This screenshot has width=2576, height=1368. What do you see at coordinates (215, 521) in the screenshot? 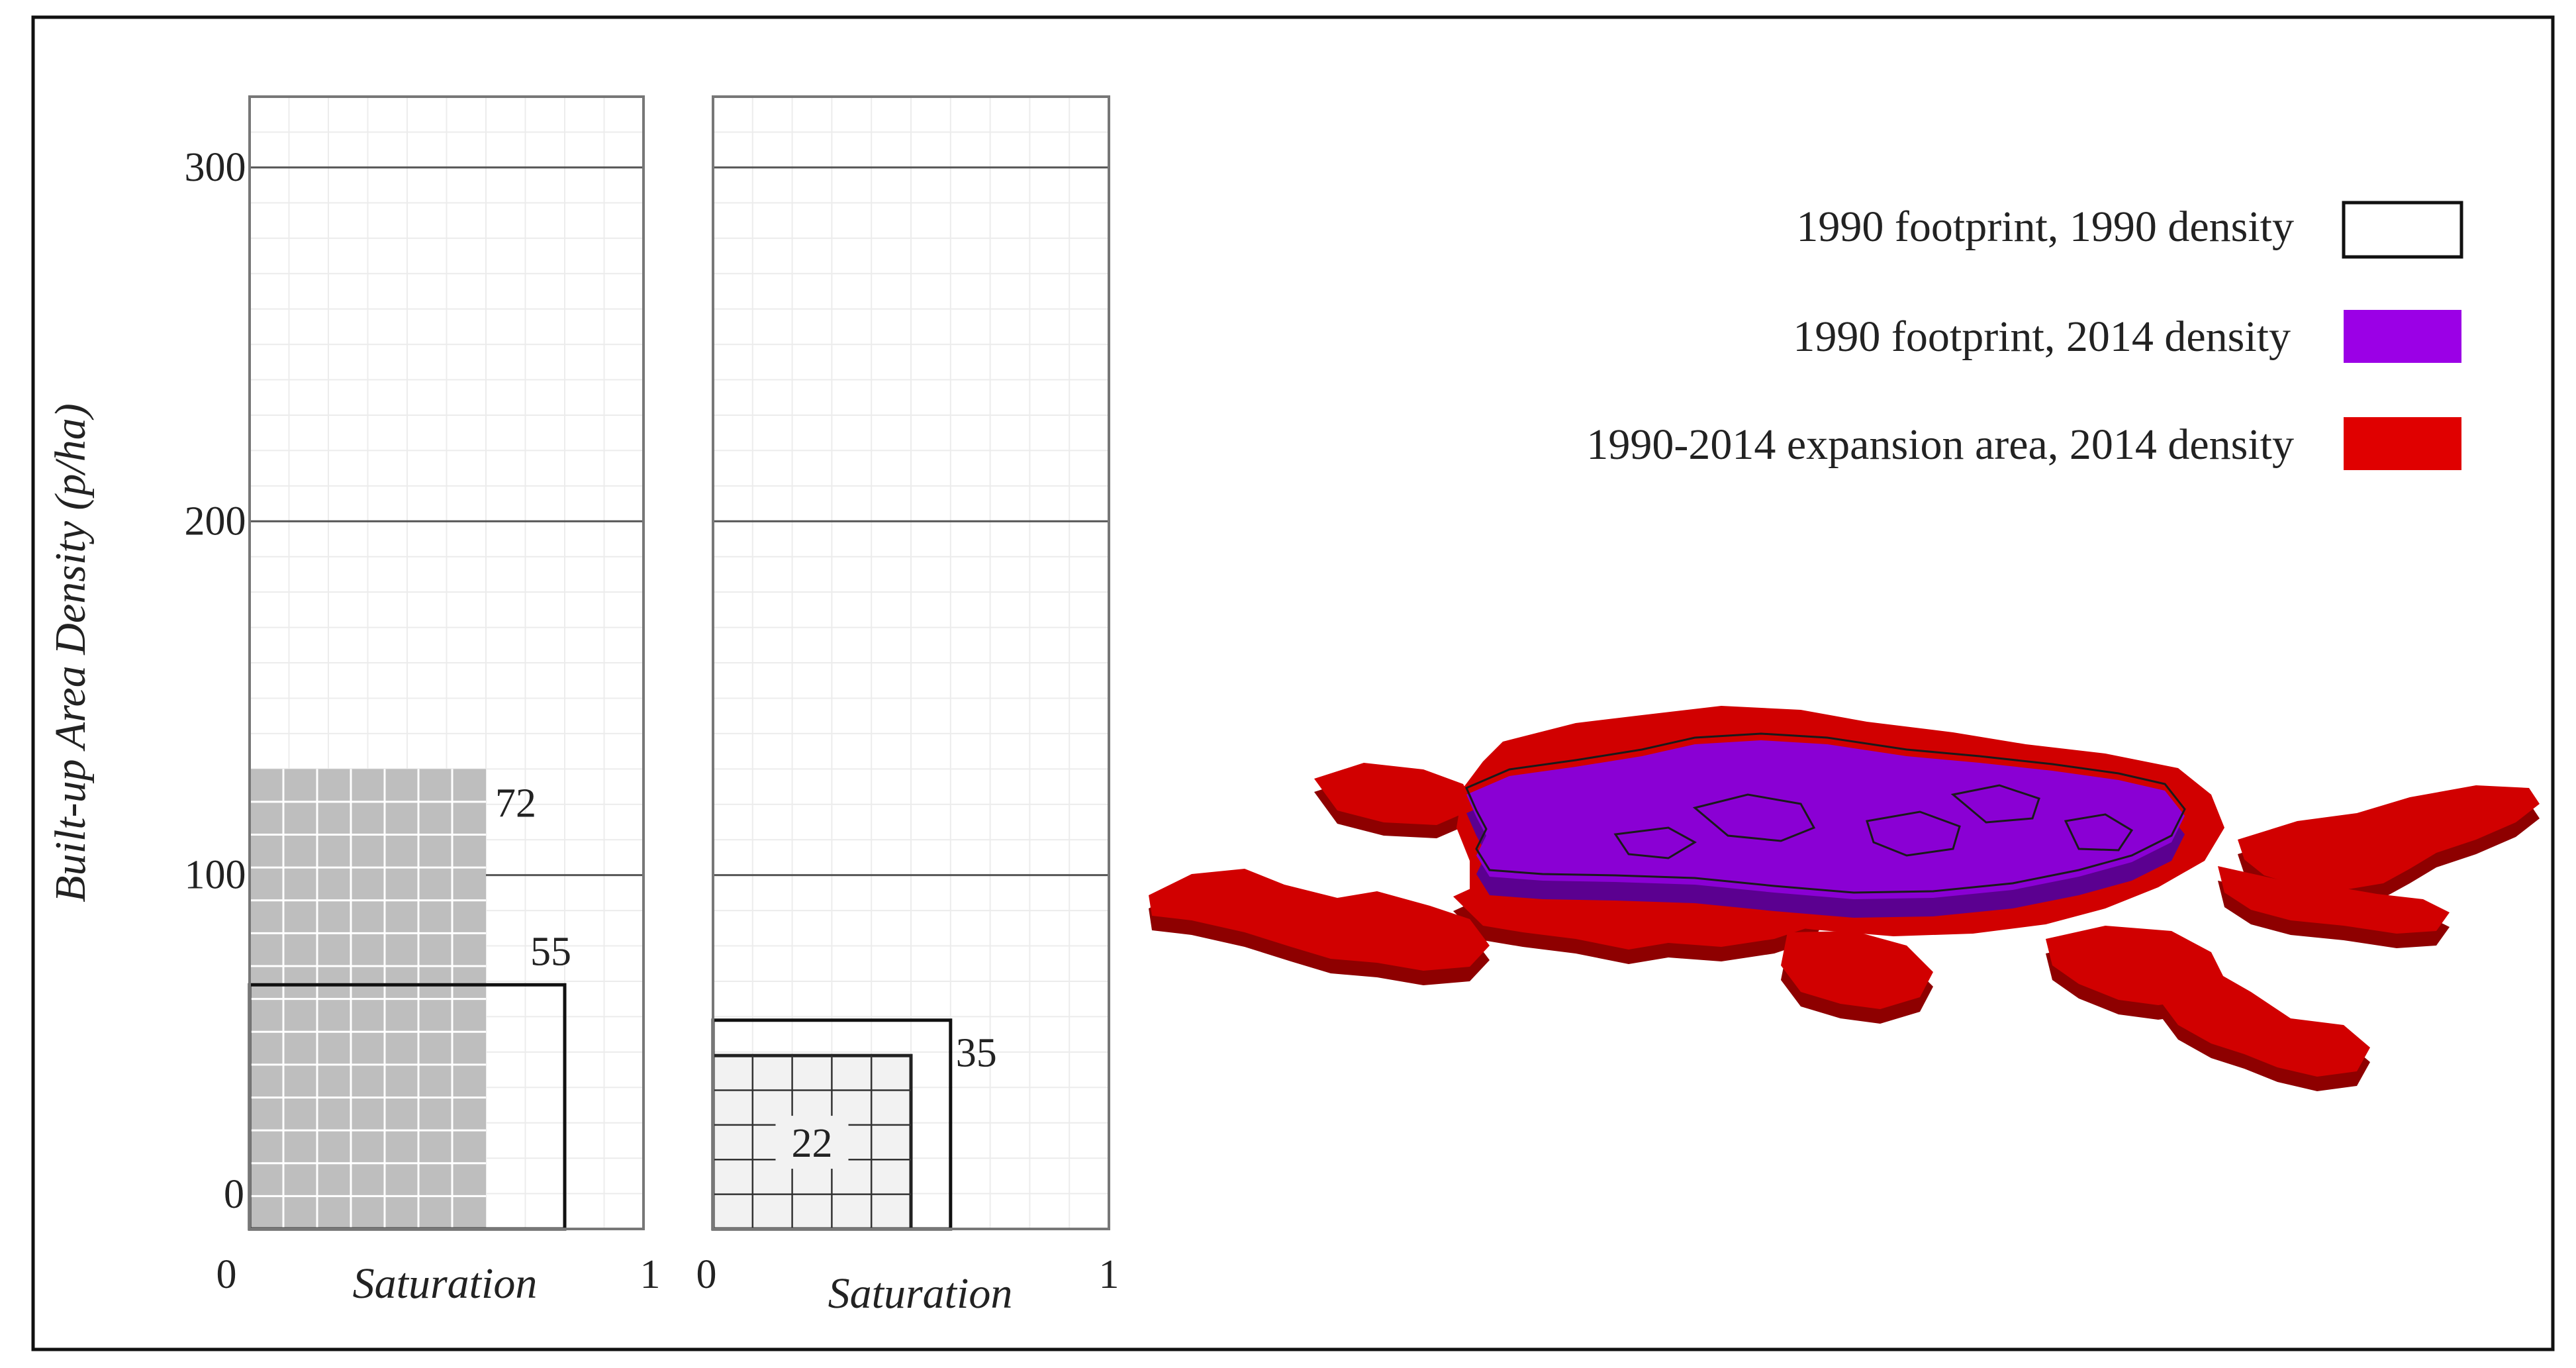
I see `ytick-label-200: 200` at bounding box center [215, 521].